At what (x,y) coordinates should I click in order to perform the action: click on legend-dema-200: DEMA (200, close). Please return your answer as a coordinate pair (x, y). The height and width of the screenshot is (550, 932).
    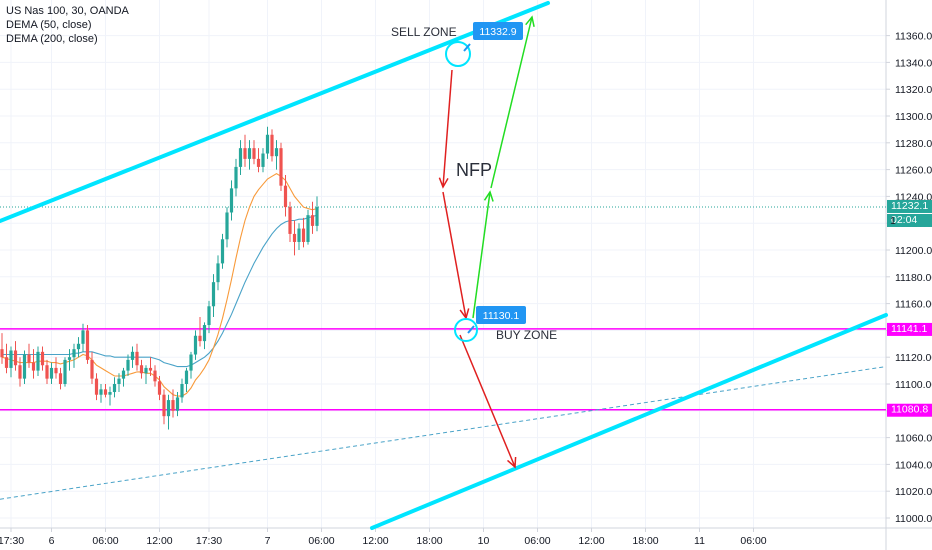
    Looking at the image, I should click on (52, 39).